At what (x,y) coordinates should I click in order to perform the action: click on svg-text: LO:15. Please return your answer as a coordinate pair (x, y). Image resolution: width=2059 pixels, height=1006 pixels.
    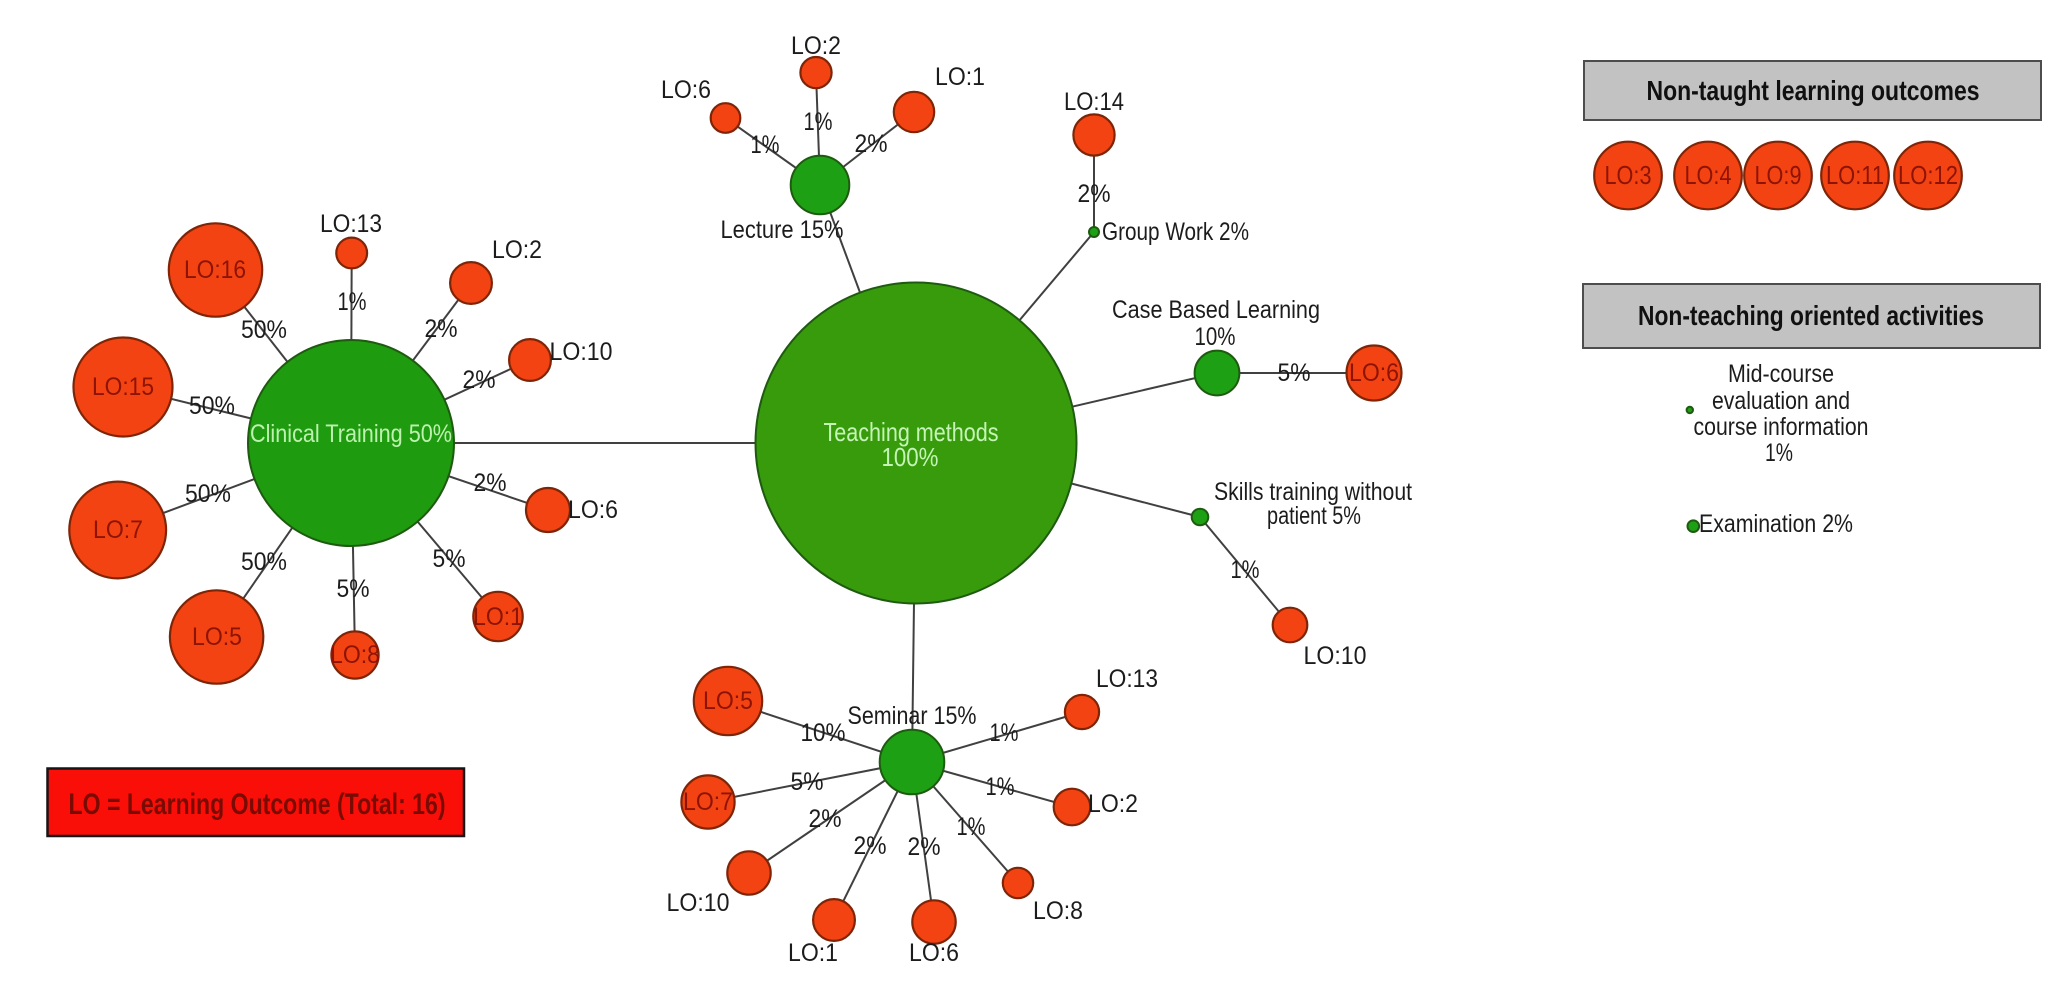
    Looking at the image, I should click on (123, 387).